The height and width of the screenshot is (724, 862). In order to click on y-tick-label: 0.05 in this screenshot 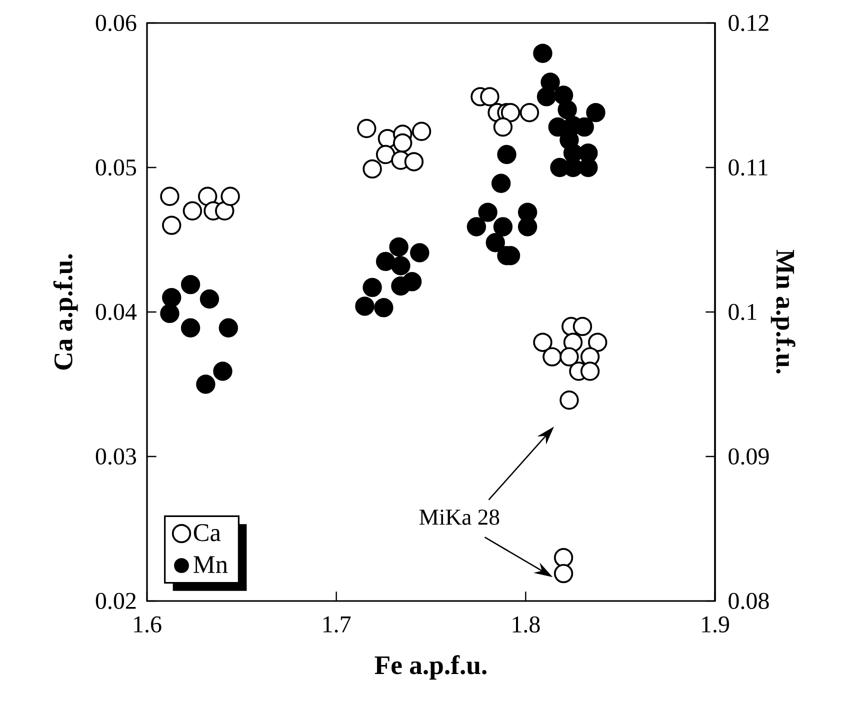, I will do `click(116, 167)`.